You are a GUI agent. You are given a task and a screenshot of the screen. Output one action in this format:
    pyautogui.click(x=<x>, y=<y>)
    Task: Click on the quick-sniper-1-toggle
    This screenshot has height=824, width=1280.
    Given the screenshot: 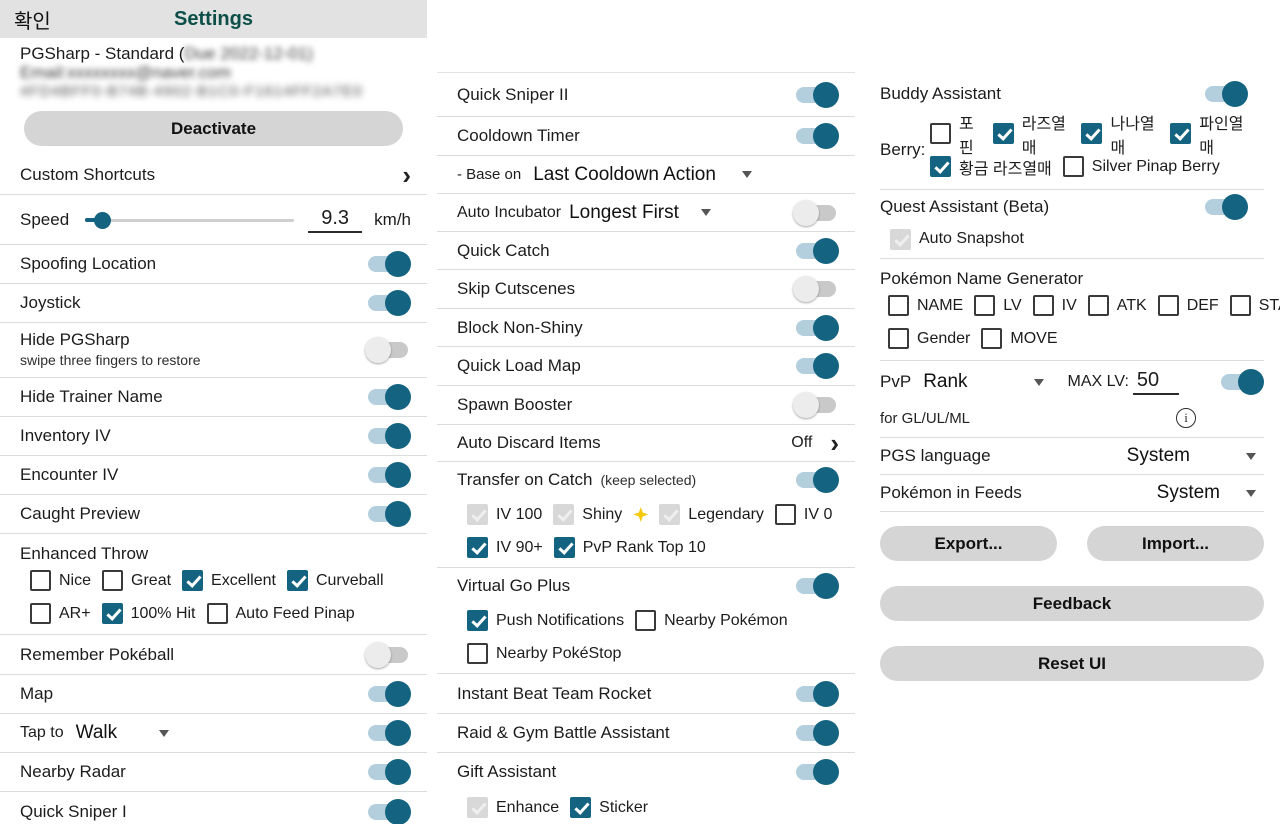 What is the action you would take?
    pyautogui.click(x=388, y=811)
    